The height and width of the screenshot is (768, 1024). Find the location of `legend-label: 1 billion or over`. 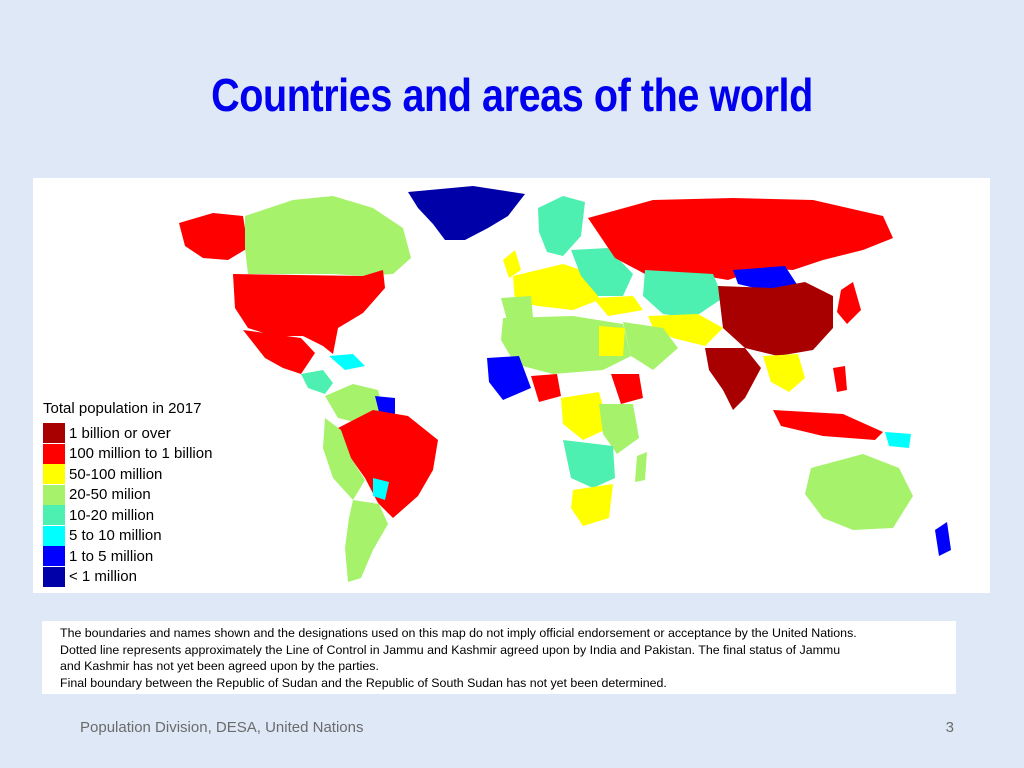

legend-label: 1 billion or over is located at coordinates (120, 433).